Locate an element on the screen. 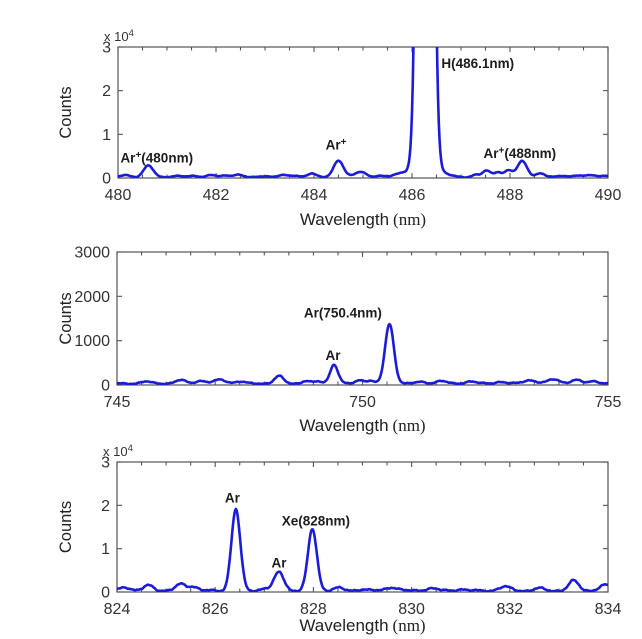  x-tick-label: 824 is located at coordinates (117, 609).